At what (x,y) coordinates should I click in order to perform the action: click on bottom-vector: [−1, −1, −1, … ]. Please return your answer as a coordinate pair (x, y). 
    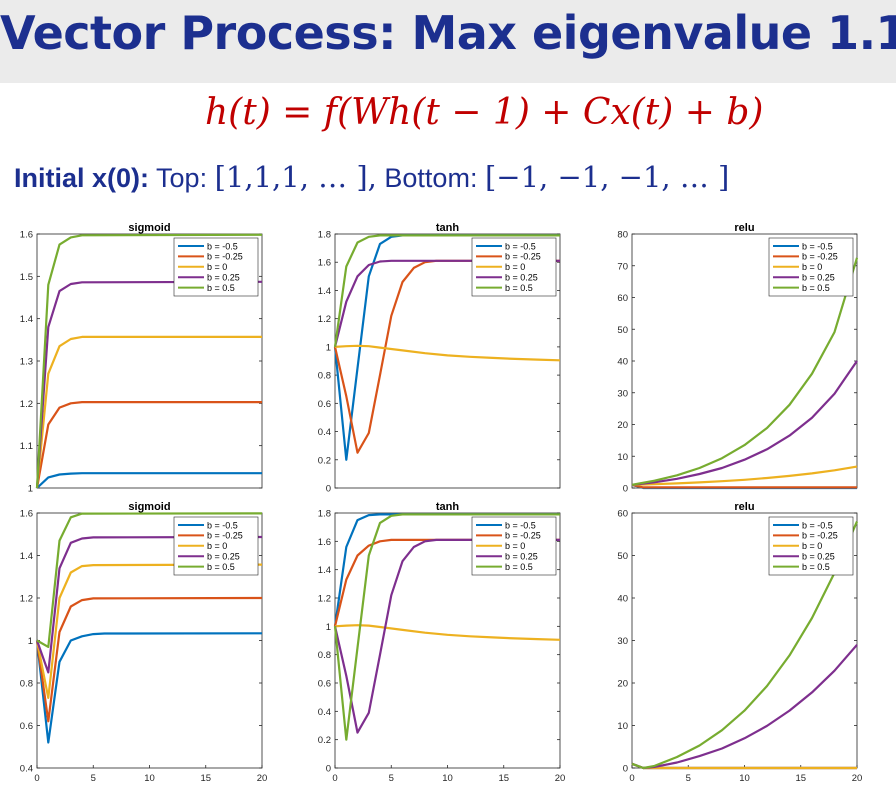
    Looking at the image, I should click on (607, 177).